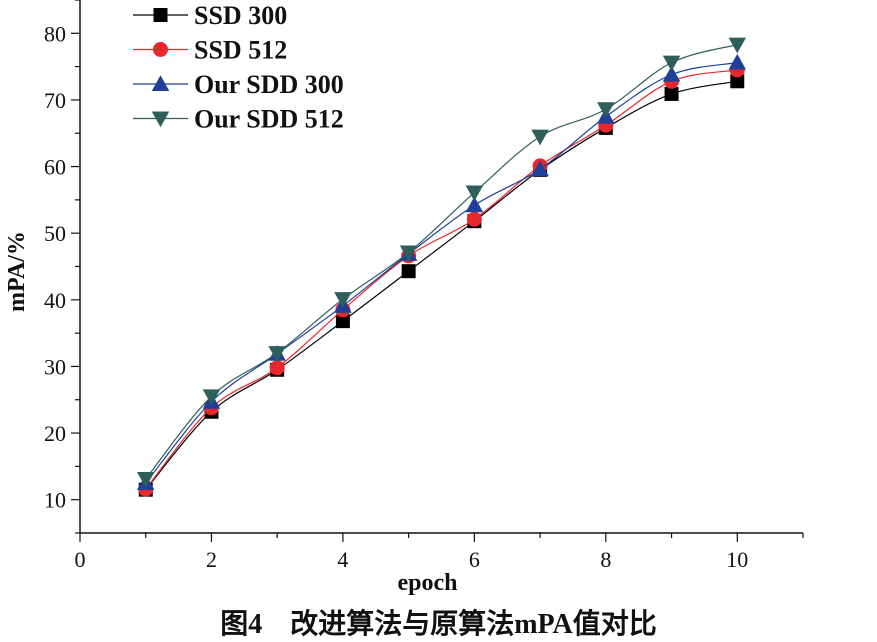 This screenshot has width=877, height=642. I want to click on legend-label: SSD 512, so click(240, 50).